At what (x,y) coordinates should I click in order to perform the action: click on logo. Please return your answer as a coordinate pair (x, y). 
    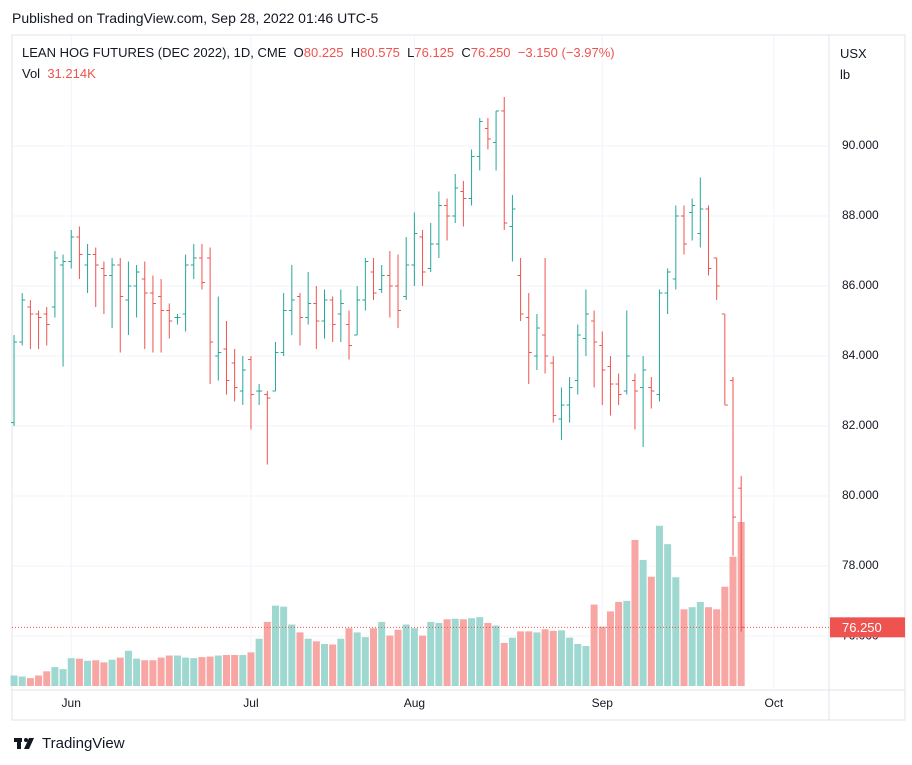
    Looking at the image, I should click on (24, 743).